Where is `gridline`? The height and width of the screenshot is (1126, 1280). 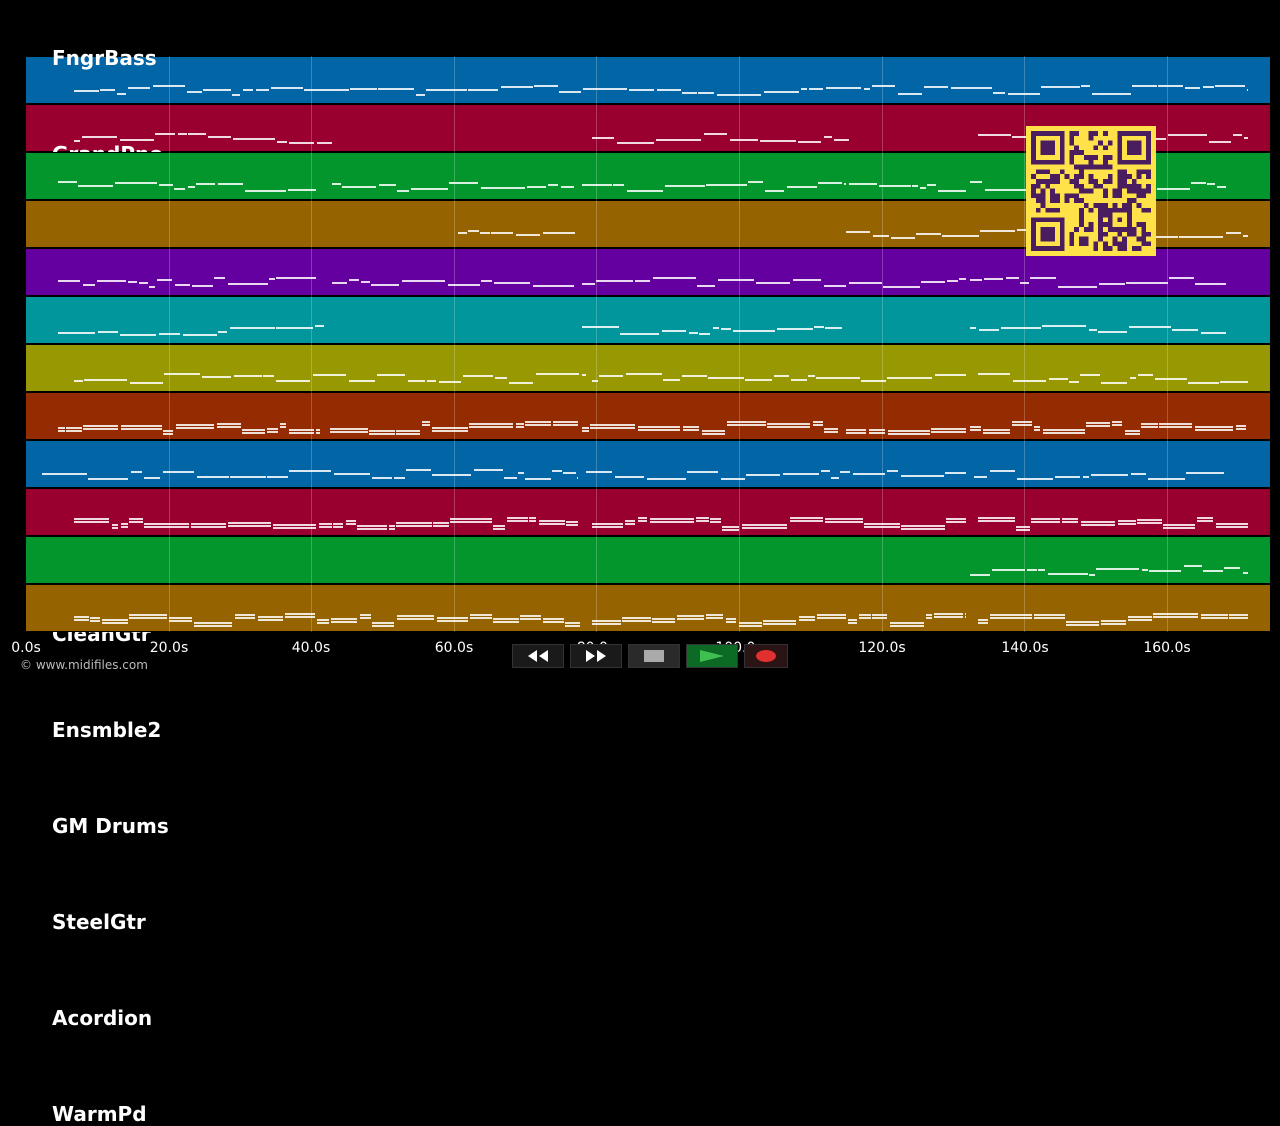 gridline is located at coordinates (596, 344).